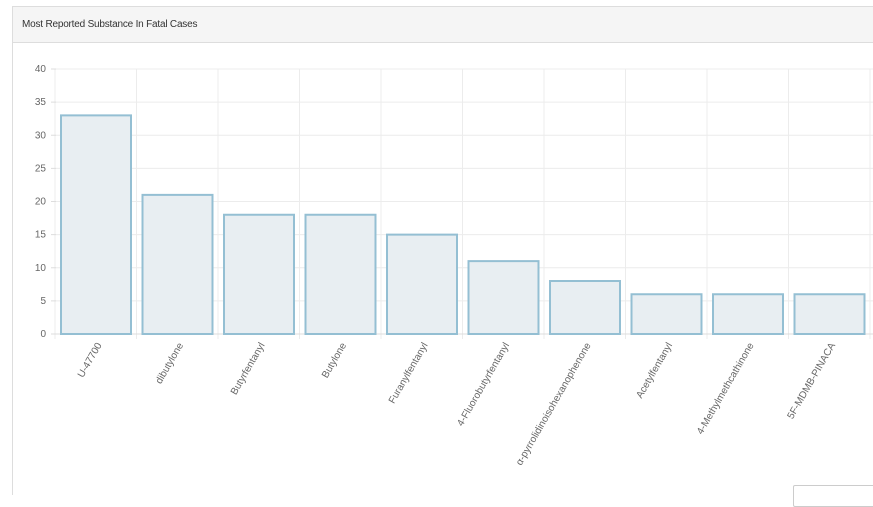 The image size is (873, 507). What do you see at coordinates (248, 369) in the screenshot?
I see `x-tick-label: Butyrfentanyl` at bounding box center [248, 369].